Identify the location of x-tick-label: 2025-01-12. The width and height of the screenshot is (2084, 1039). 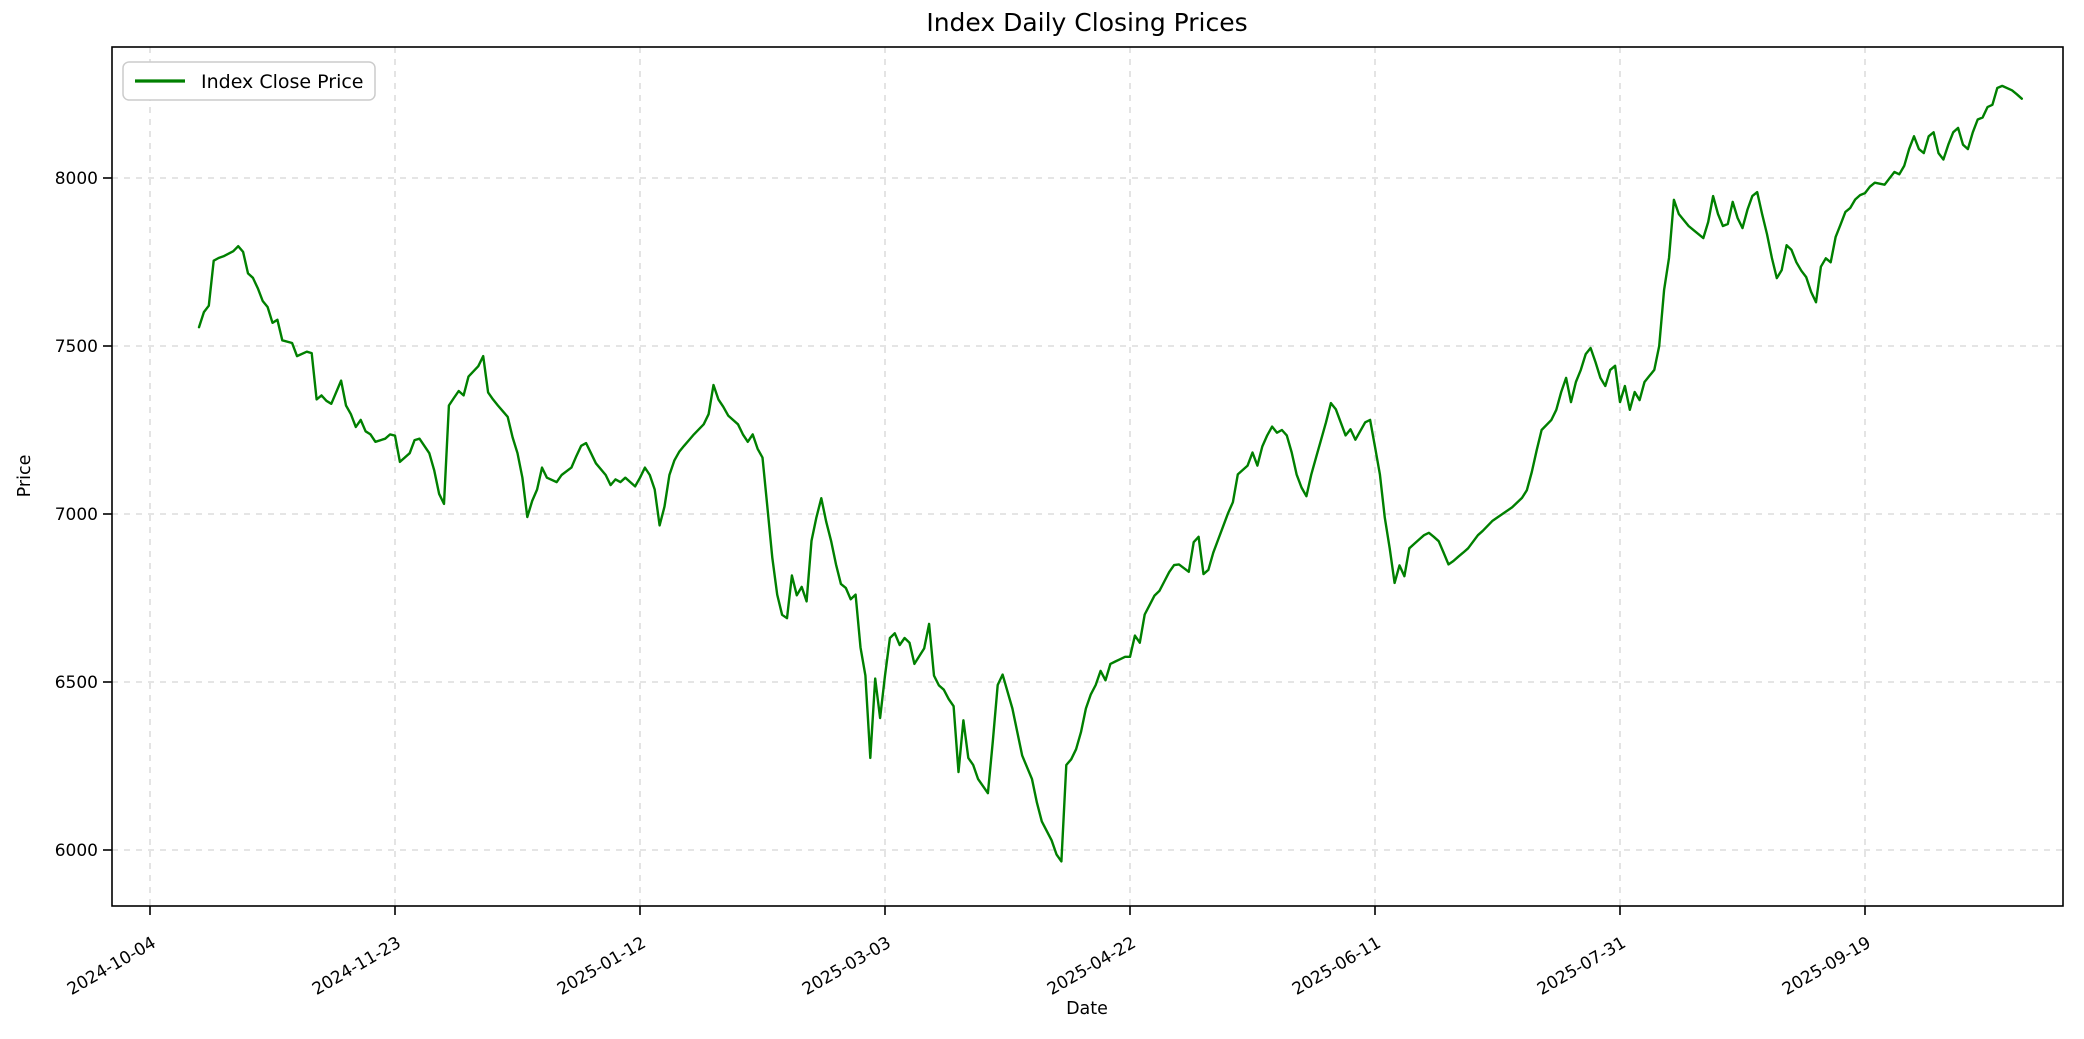
(602, 966).